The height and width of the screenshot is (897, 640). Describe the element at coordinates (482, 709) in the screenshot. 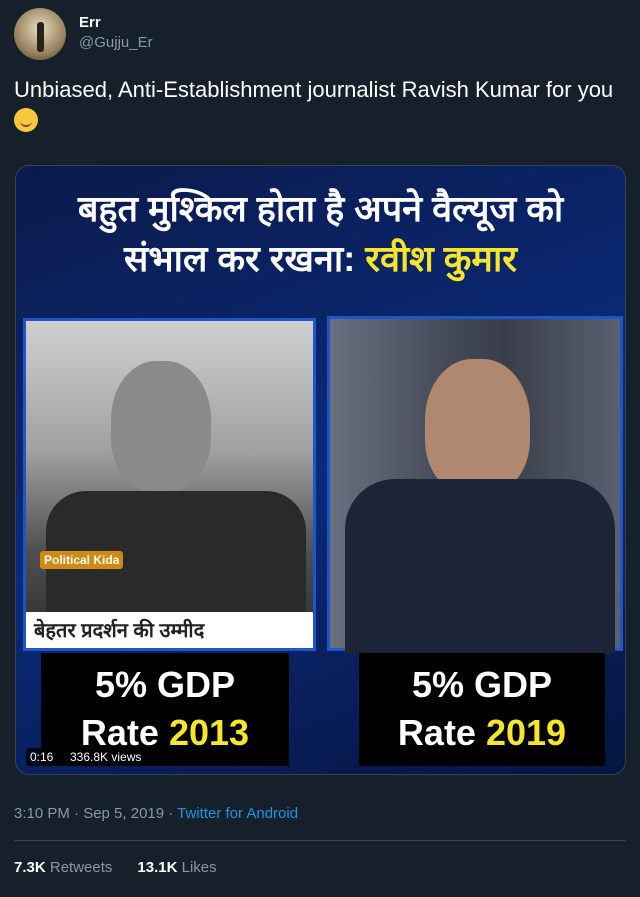

I see `right-gdp-box: 5% GDP Rate 2019` at that location.